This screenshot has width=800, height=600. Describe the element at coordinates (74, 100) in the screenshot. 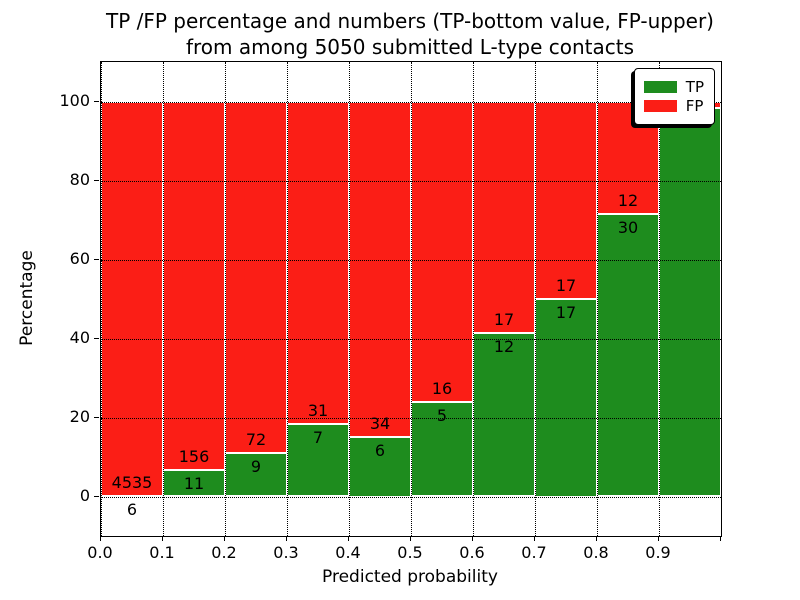

I see `y-tick-label: 100` at that location.